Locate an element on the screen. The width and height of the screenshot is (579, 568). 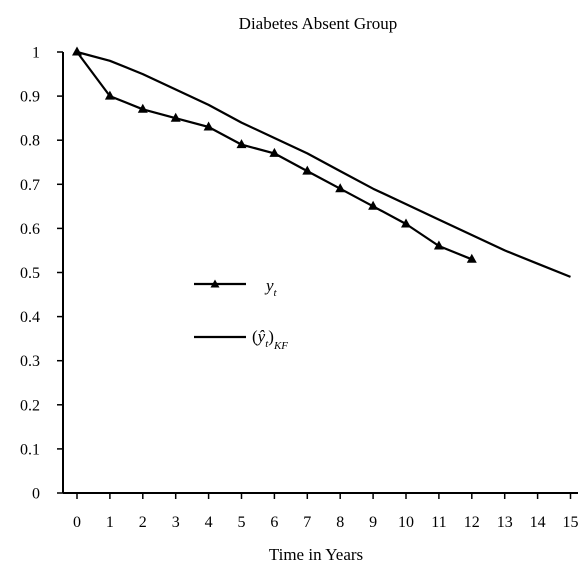
y-tick-label: 0.1 is located at coordinates (30, 449).